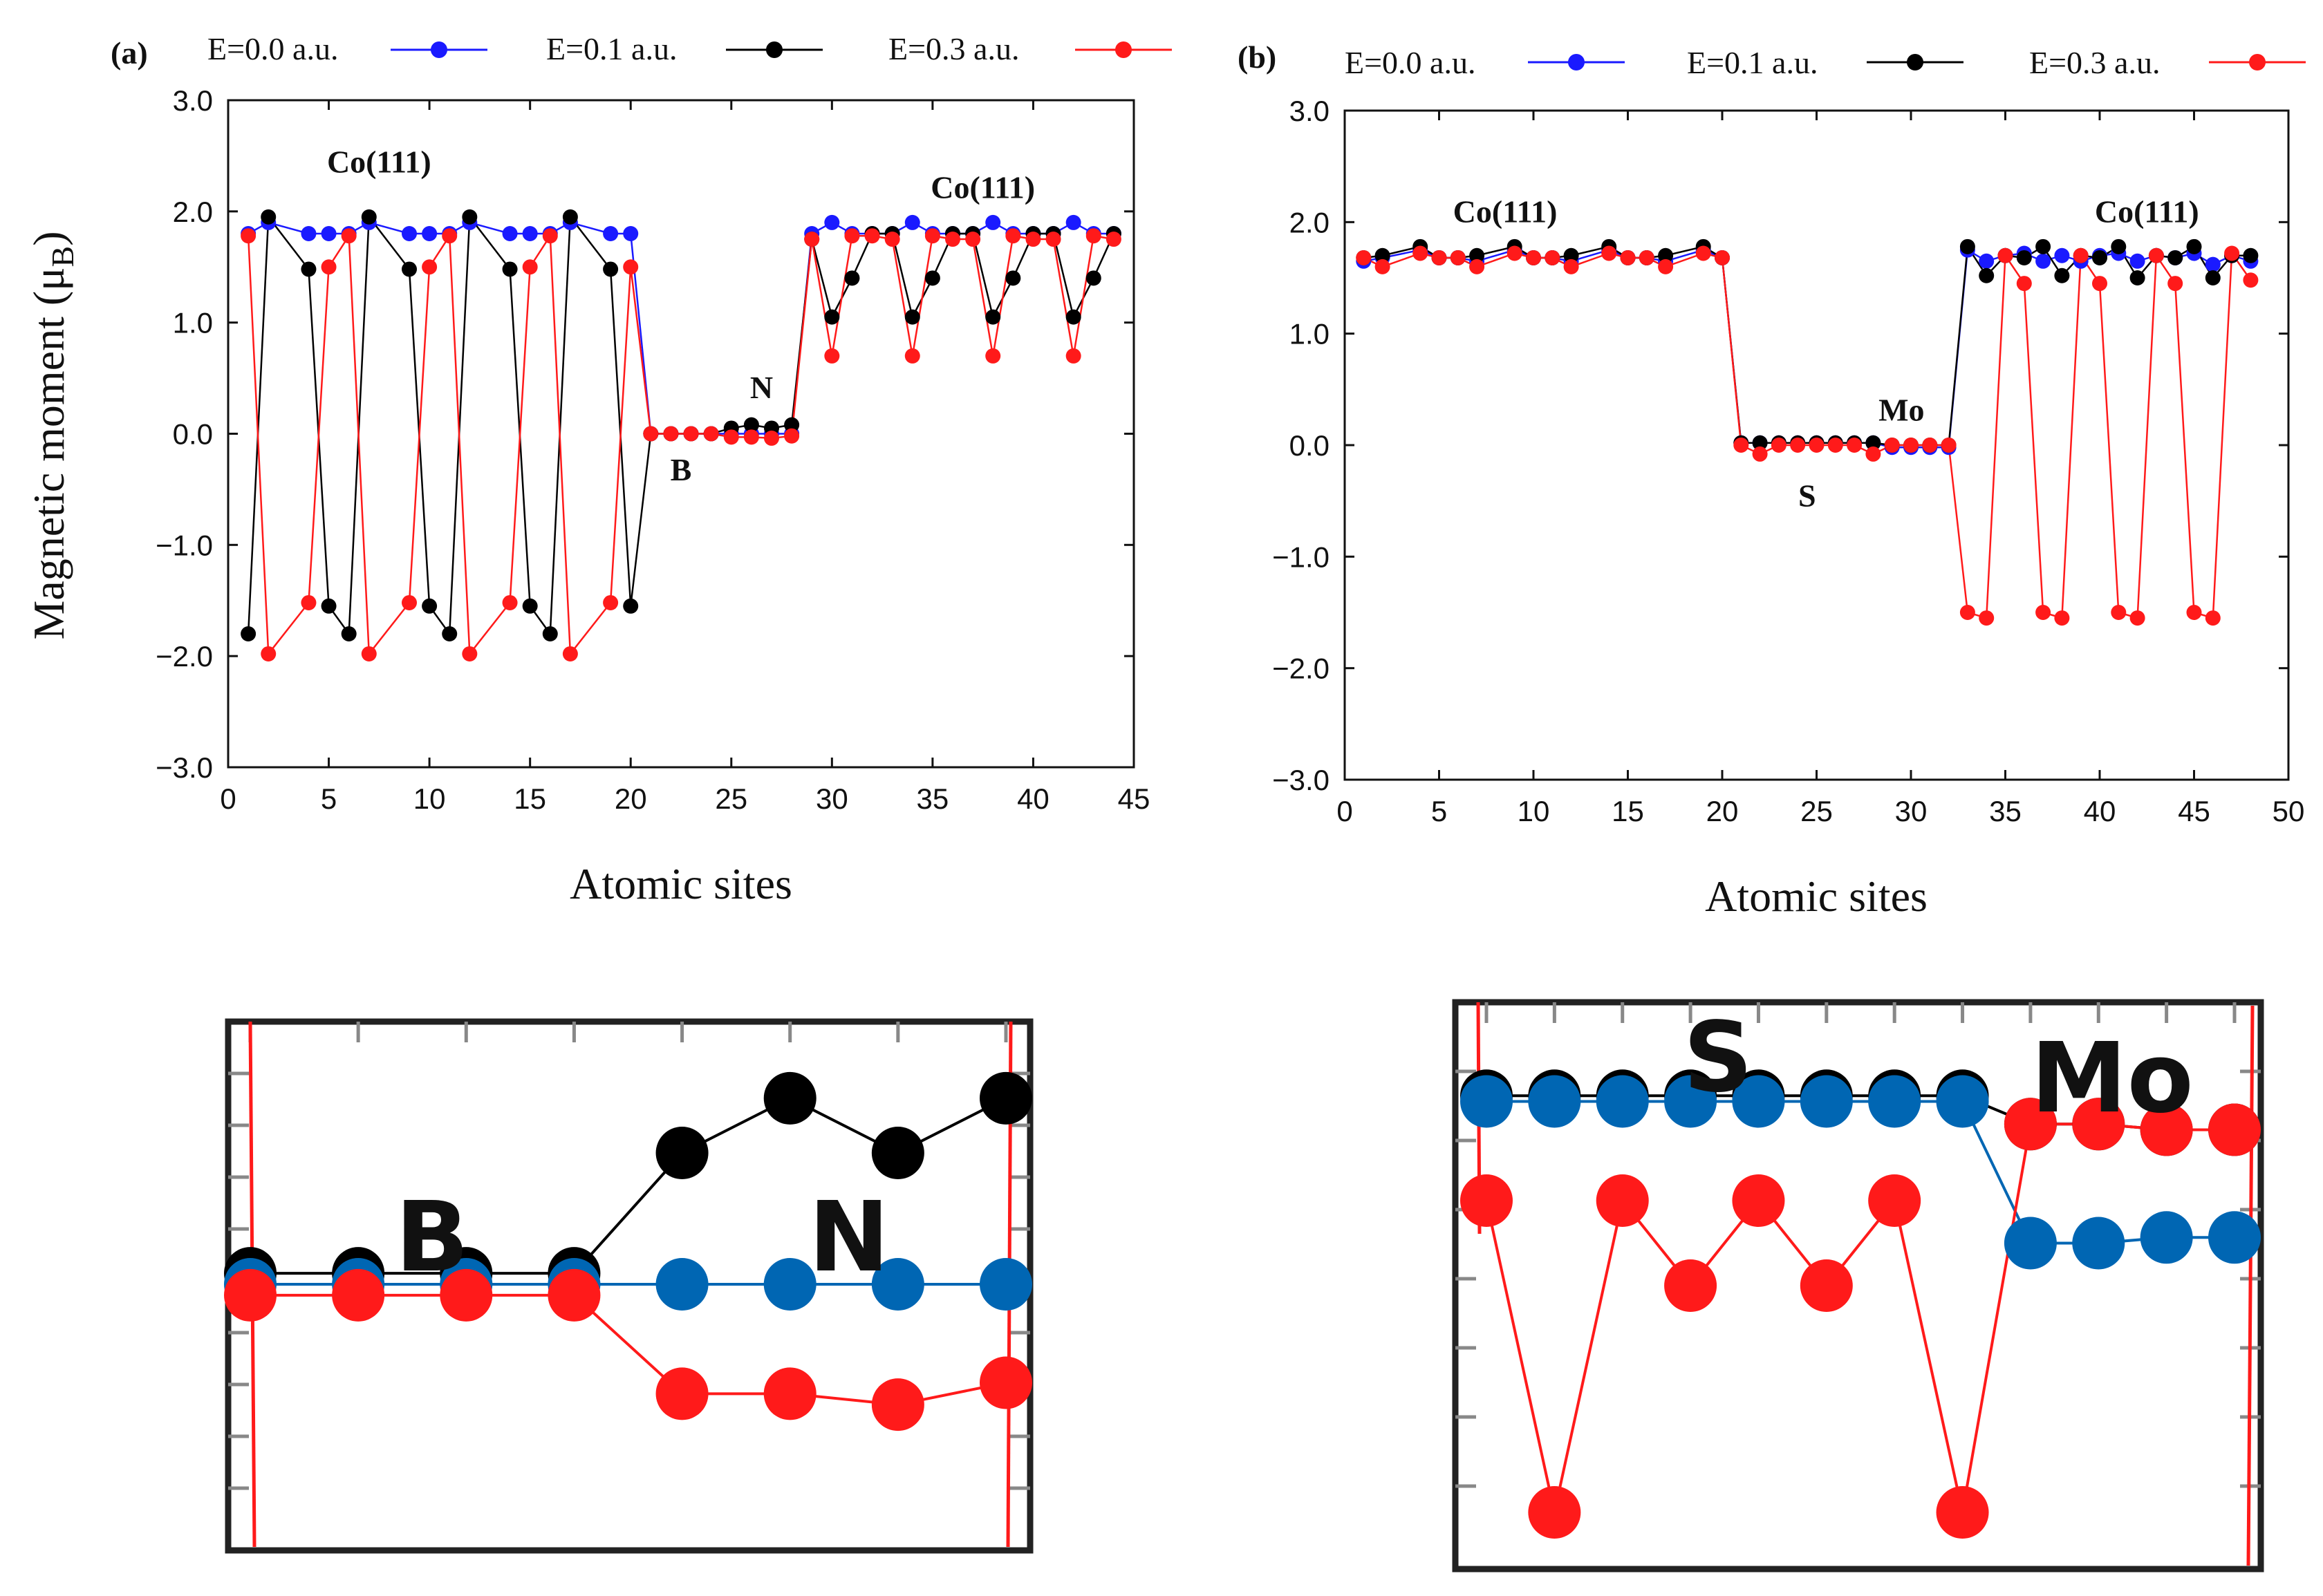 The image size is (2323, 1596). Describe the element at coordinates (933, 798) in the screenshot. I see `x-tick-label: 35` at that location.